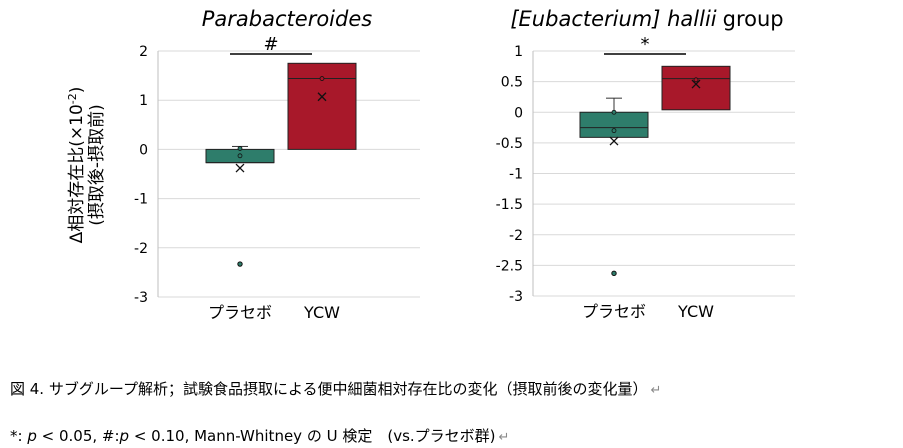 The image size is (903, 448). I want to click on y-axis-subtitle: (摂取後-摂取前), so click(97, 164).